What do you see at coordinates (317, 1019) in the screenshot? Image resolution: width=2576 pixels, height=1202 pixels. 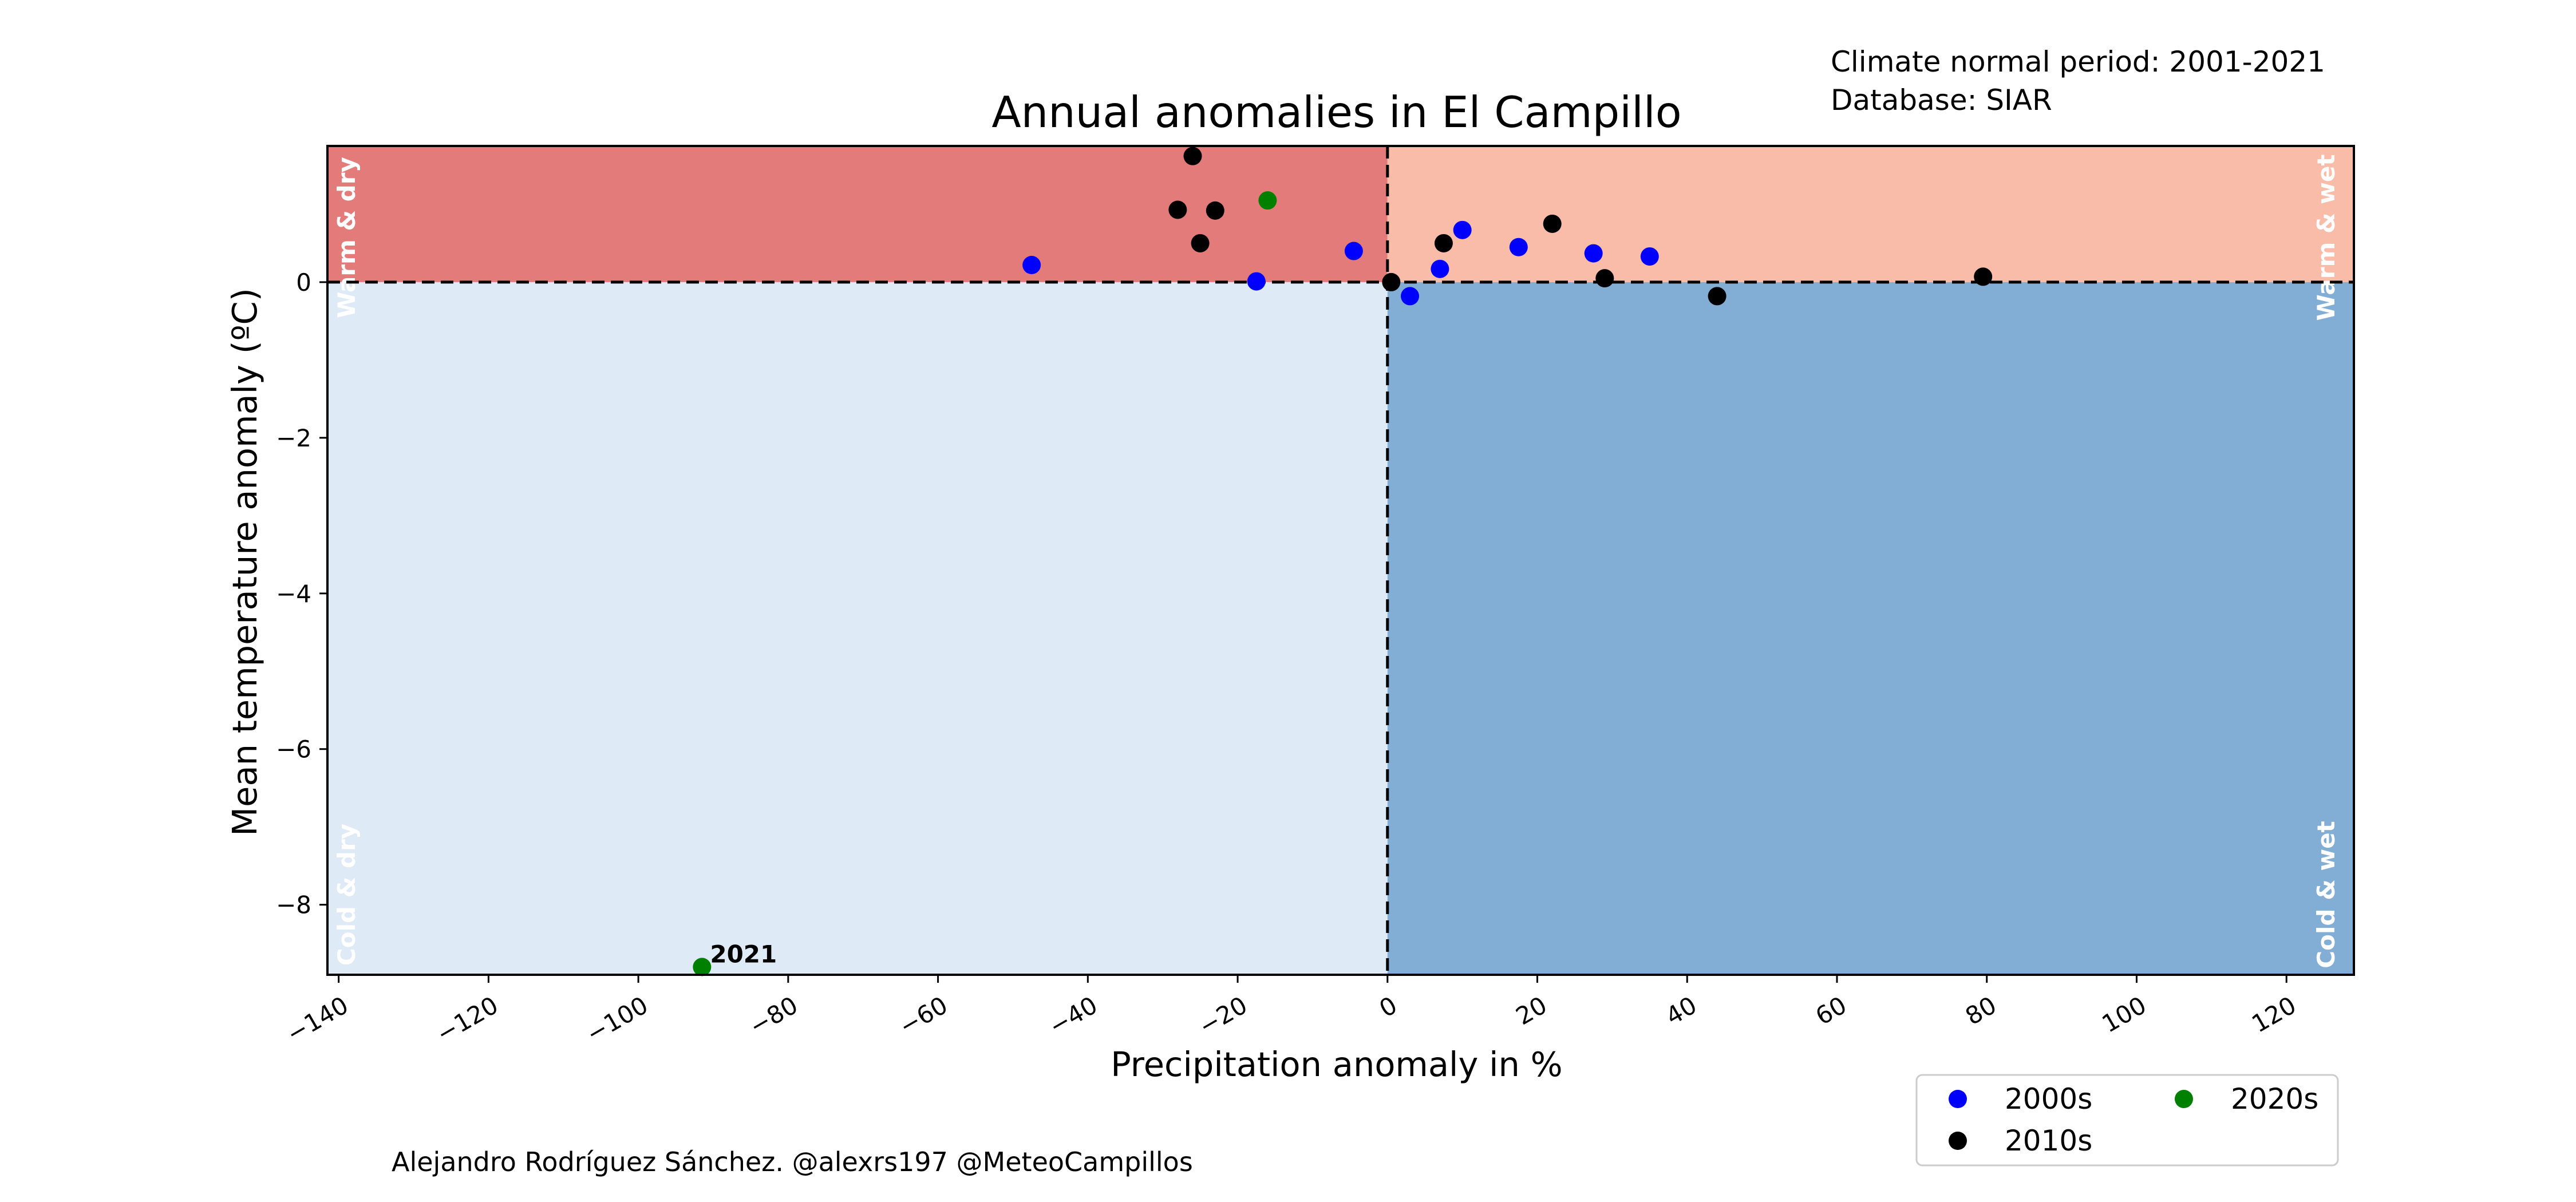 I see `x-tick-label: −140` at bounding box center [317, 1019].